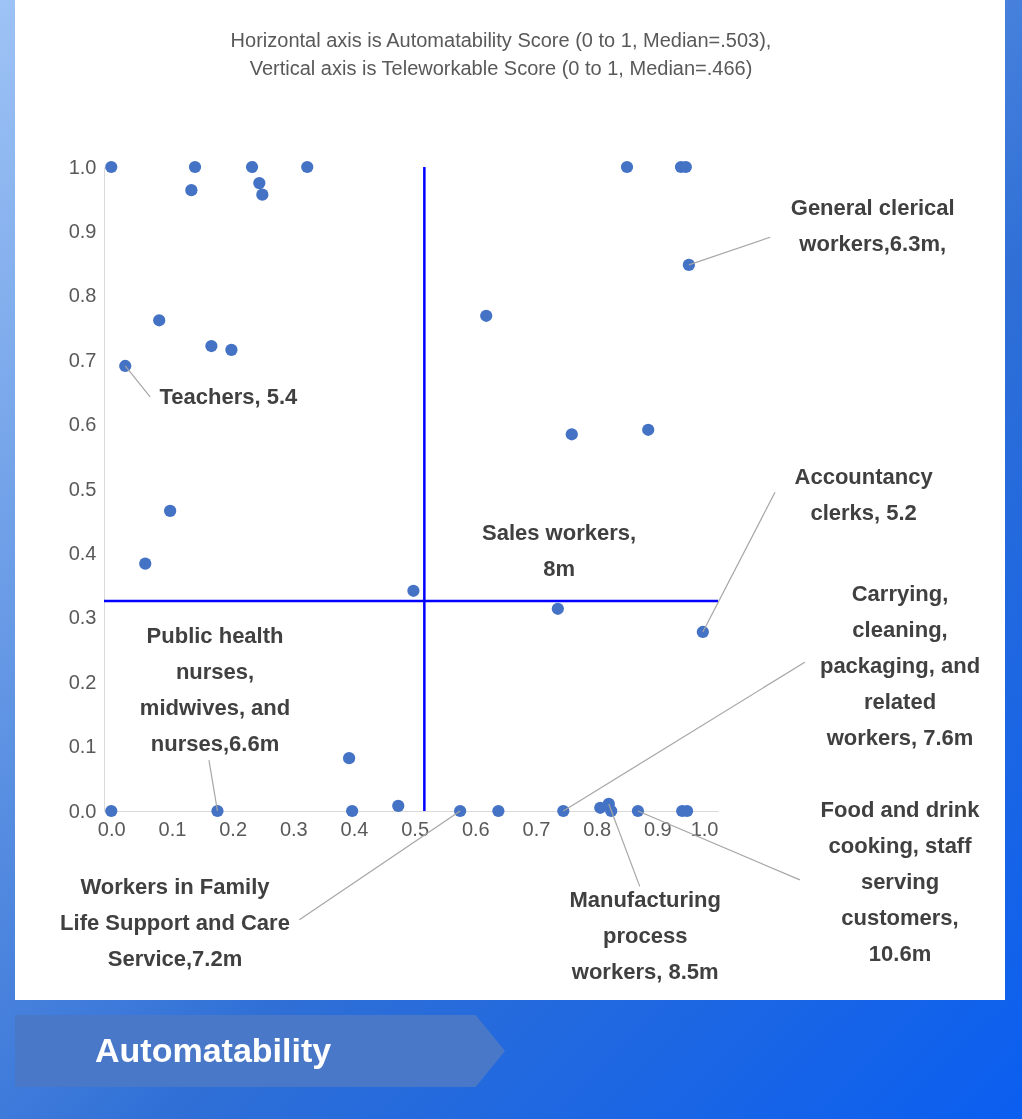  Describe the element at coordinates (82, 617) in the screenshot. I see `y-tick-label: 0.3` at that location.